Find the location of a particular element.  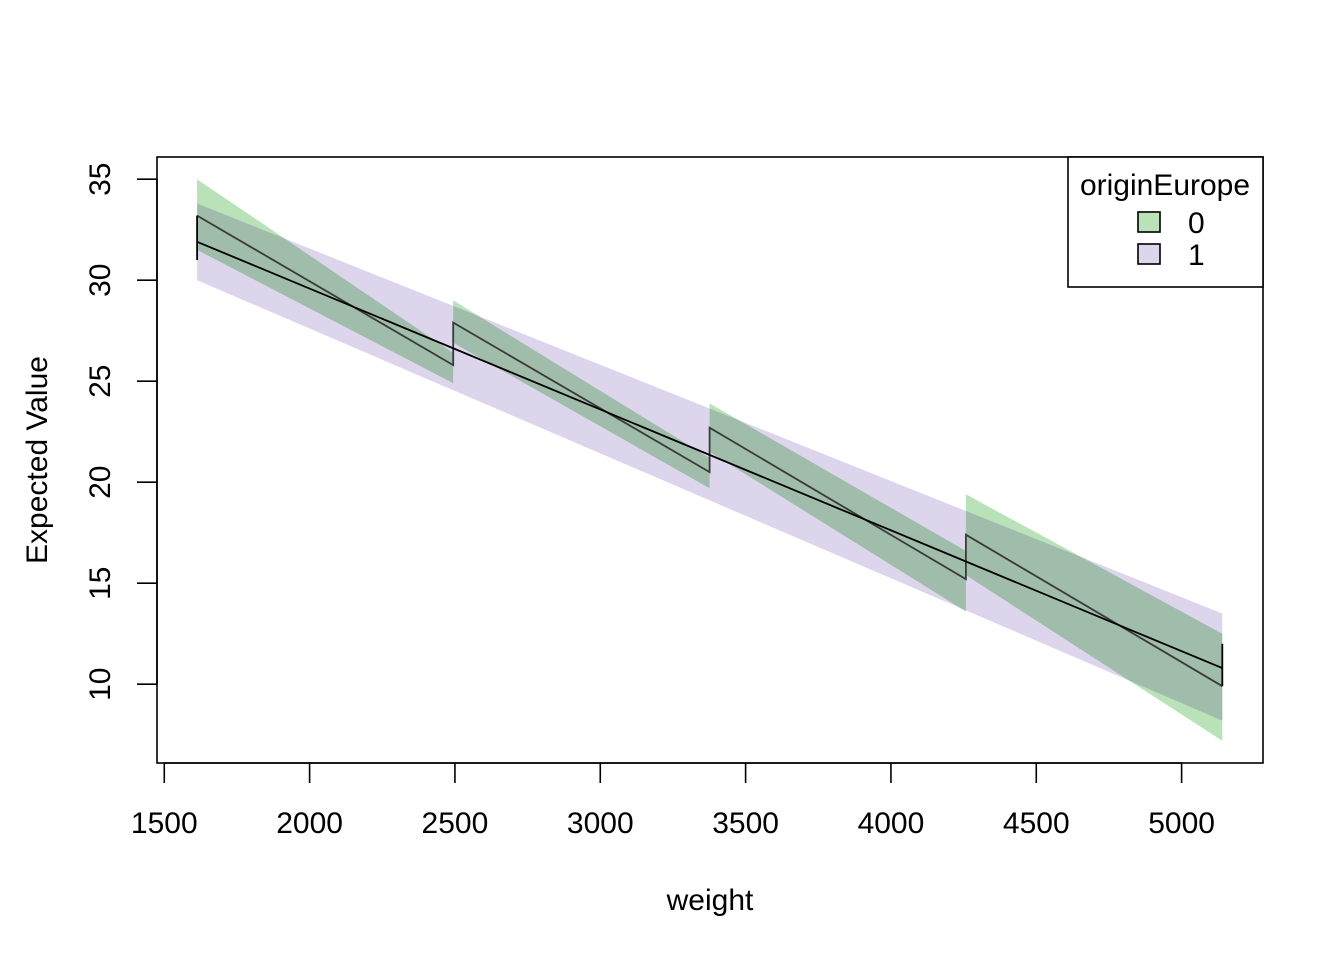

y-axis: 10 15 20 25 30 35 is located at coordinates (121, 432).